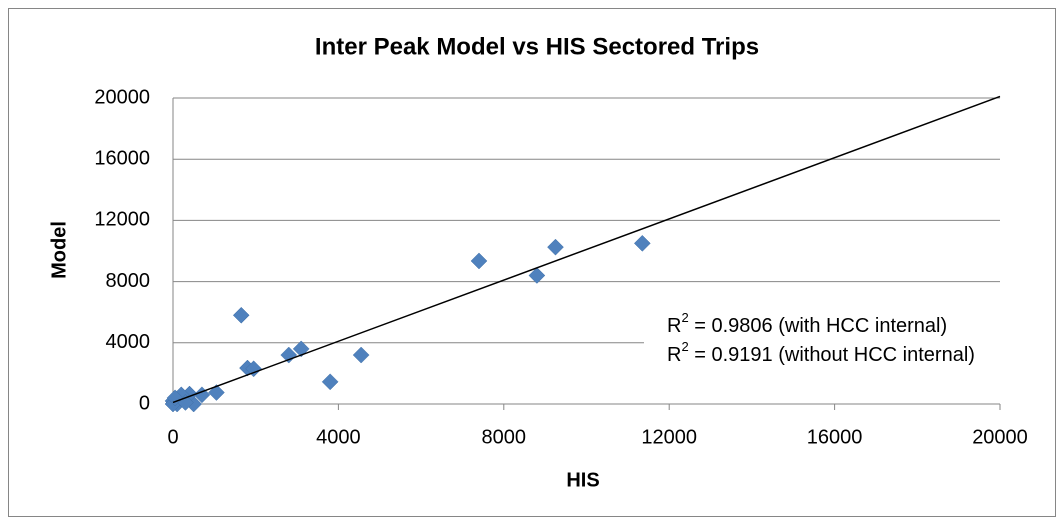  What do you see at coordinates (582, 480) in the screenshot?
I see `x-axis-title: HIS` at bounding box center [582, 480].